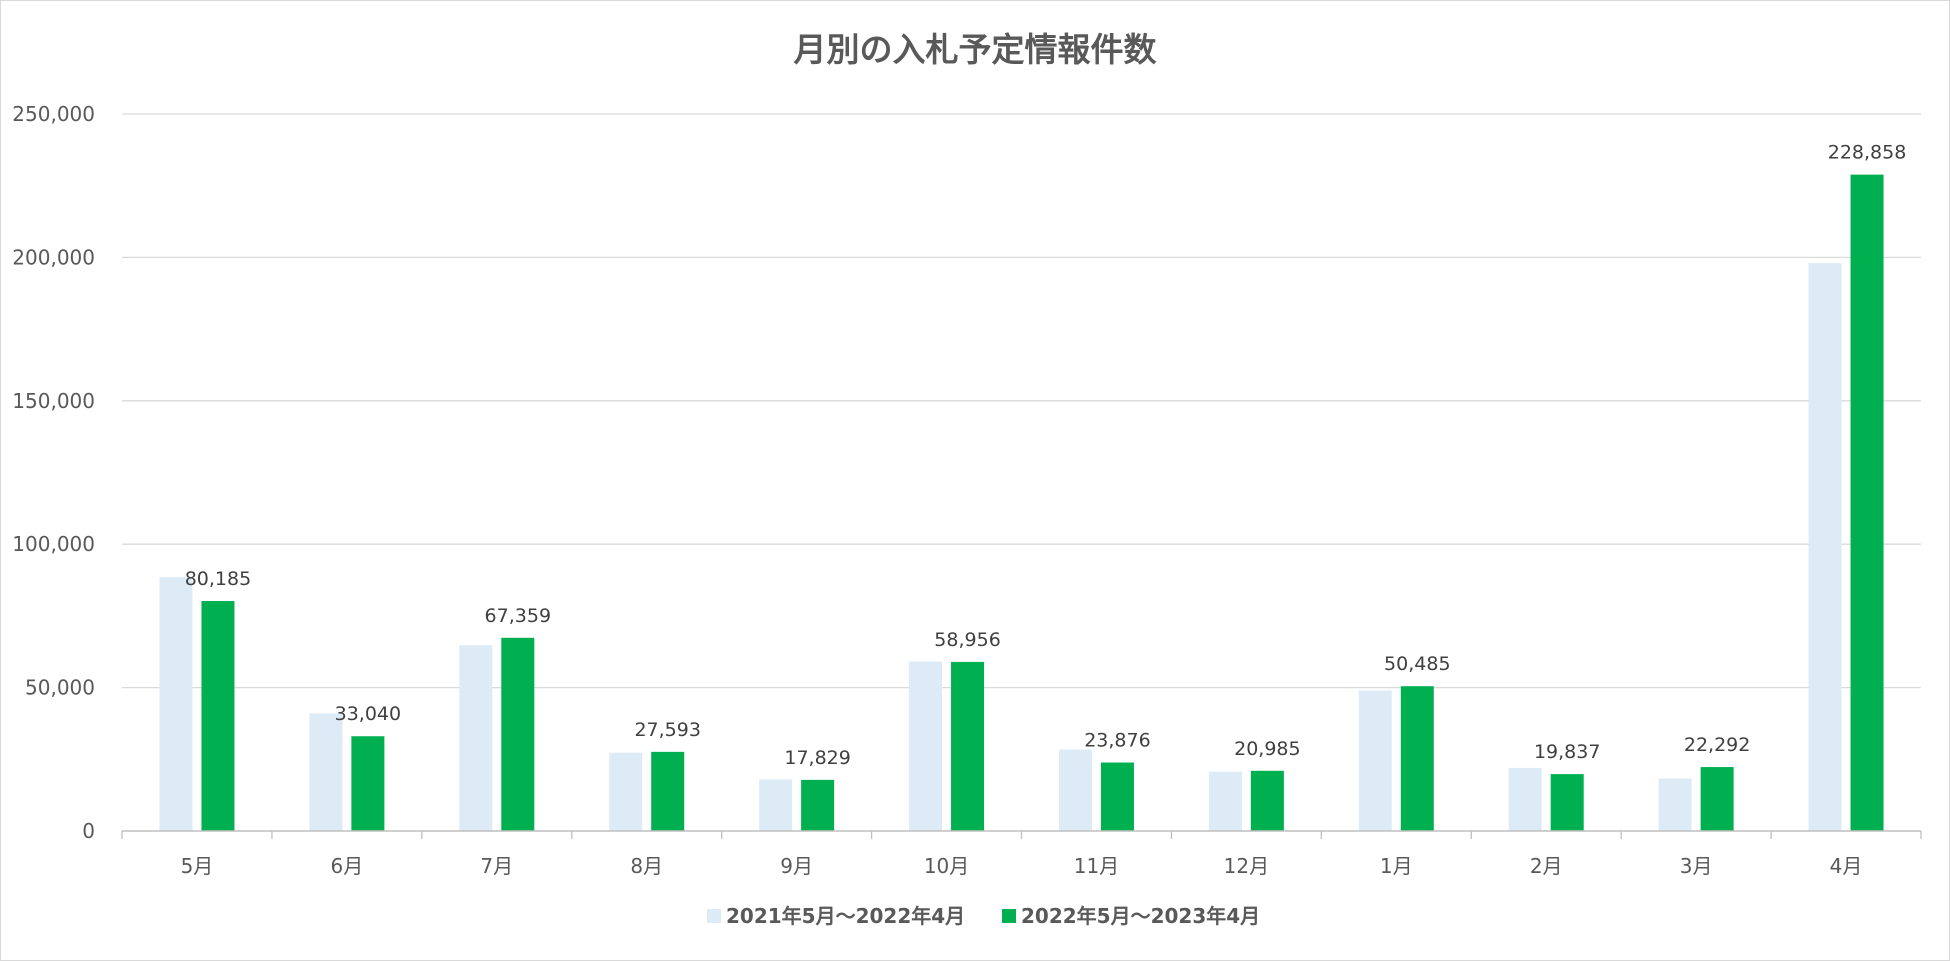 This screenshot has height=961, width=1950. Describe the element at coordinates (1021, 854) in the screenshot. I see `x-axis: 5月 6月 7月 8月 9月 10月 11月 12月 1月 2月 3月 4月` at that location.